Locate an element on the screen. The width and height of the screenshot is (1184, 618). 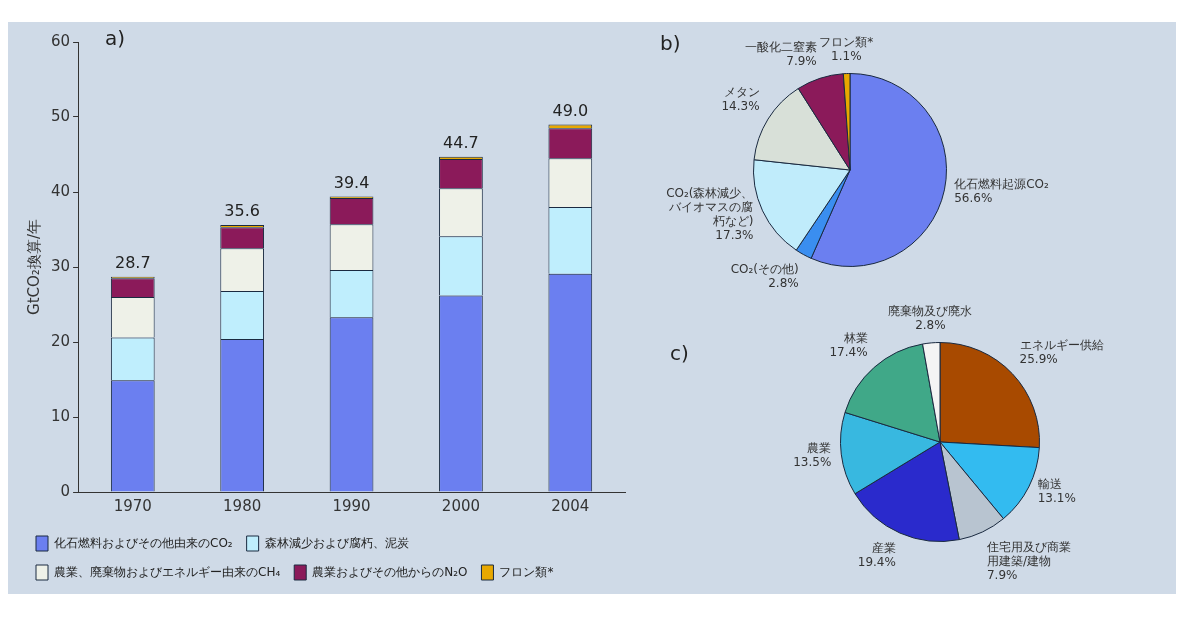
x-tick-label: 2000 is located at coordinates (461, 505).